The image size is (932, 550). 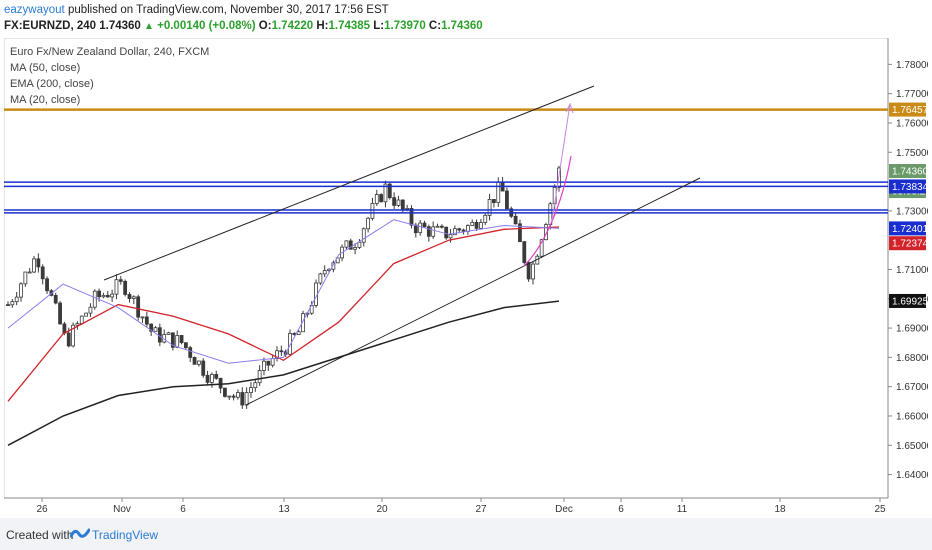 What do you see at coordinates (322, 26) in the screenshot?
I see `high-label: H:` at bounding box center [322, 26].